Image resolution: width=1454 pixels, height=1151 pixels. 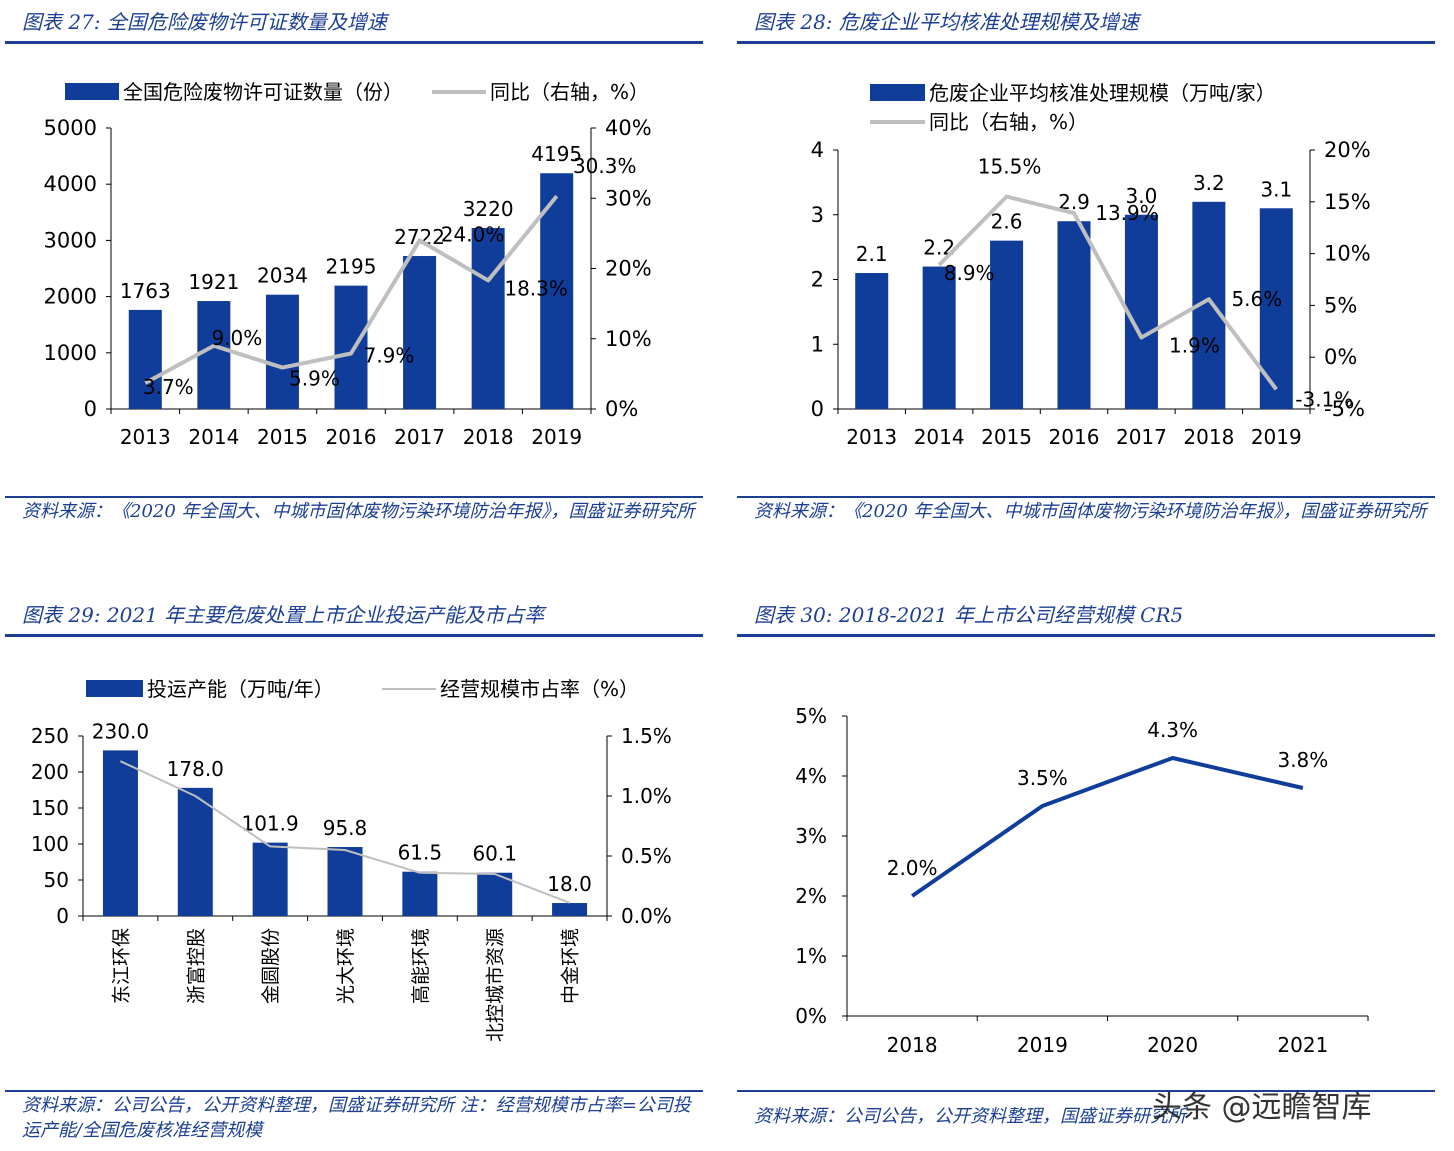 I want to click on line-value-label: 24.0%, so click(x=473, y=234).